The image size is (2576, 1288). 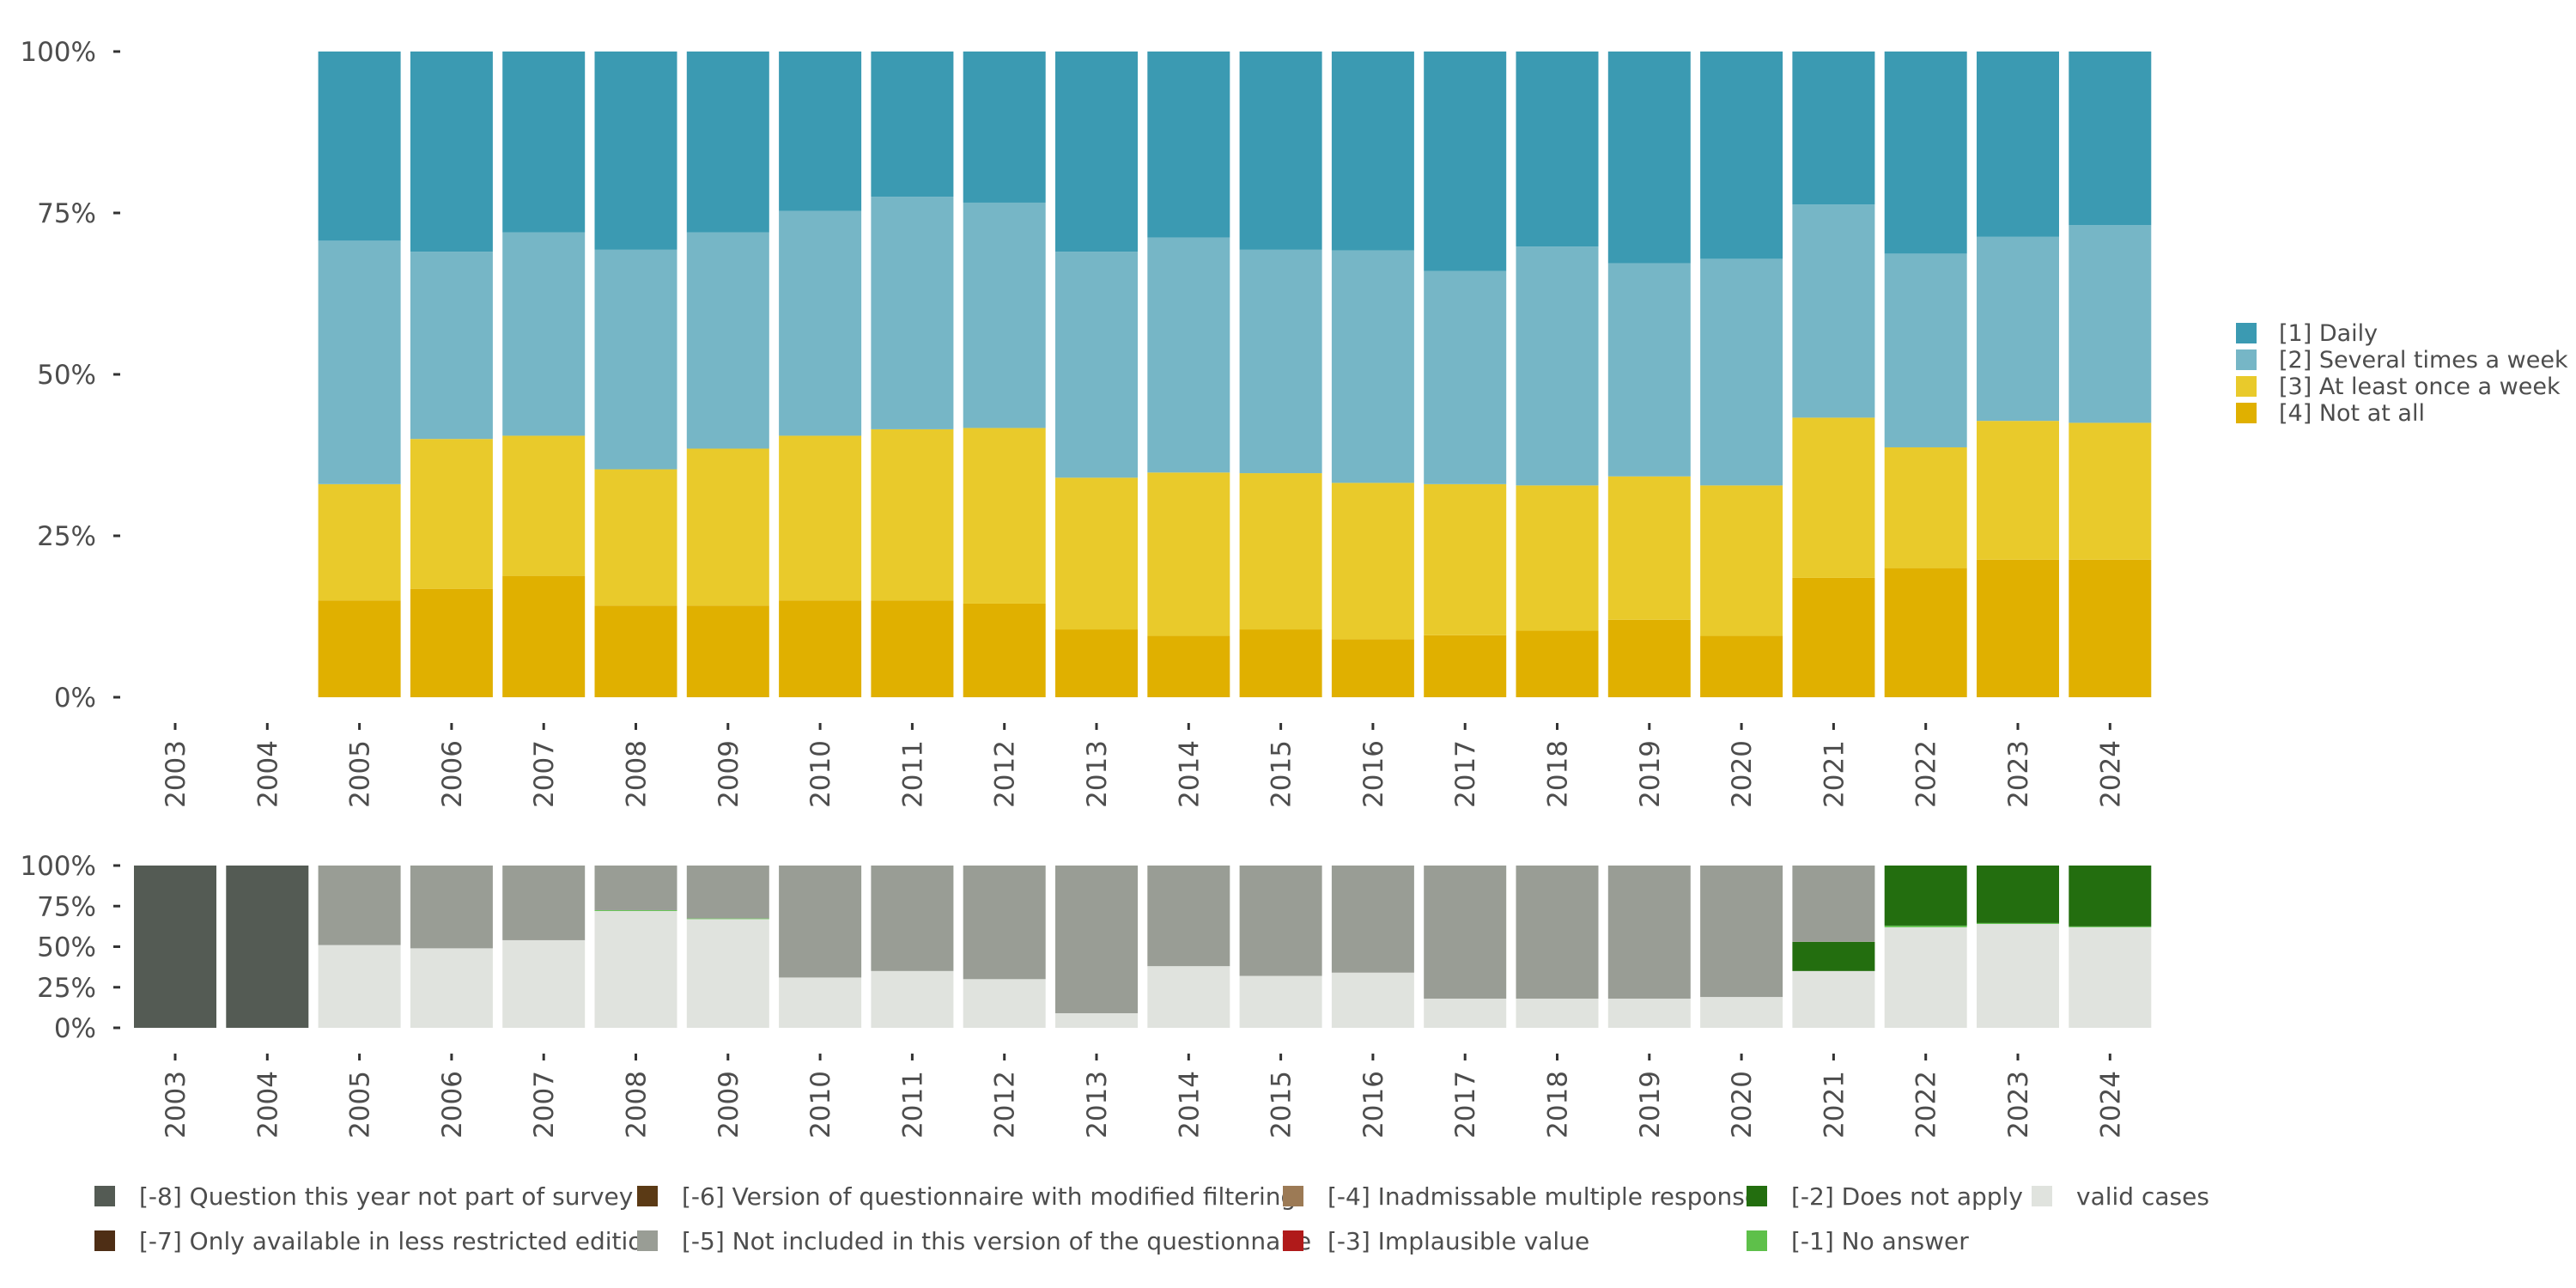 I want to click on bar-2-several-times-a-week-2014, so click(x=1188, y=355).